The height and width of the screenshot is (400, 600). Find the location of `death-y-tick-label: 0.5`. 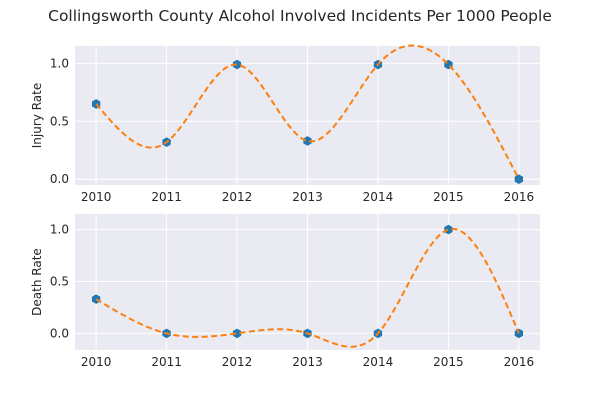

death-y-tick-label: 0.5 is located at coordinates (59, 281).